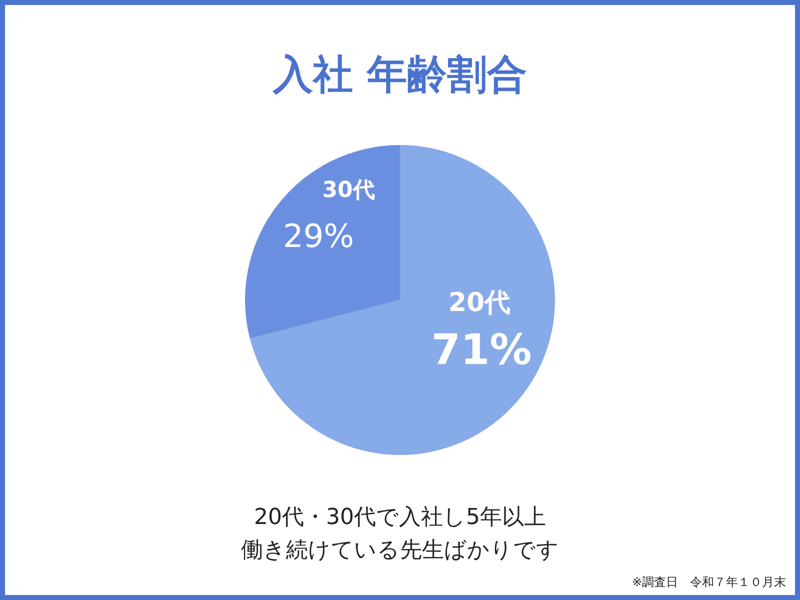  What do you see at coordinates (399, 75) in the screenshot?
I see `chart-title: 入社 年齢割合` at bounding box center [399, 75].